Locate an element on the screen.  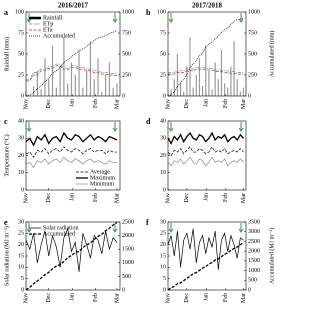
panel-label: b is located at coordinates (148, 12).